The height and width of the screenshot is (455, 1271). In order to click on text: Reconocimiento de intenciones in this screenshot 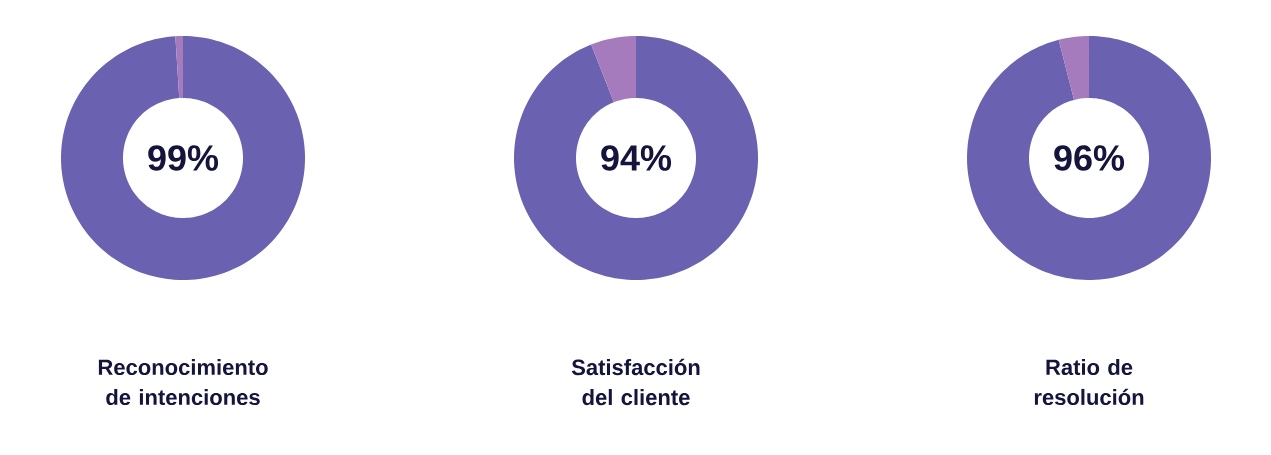, I will do `click(183, 382)`.